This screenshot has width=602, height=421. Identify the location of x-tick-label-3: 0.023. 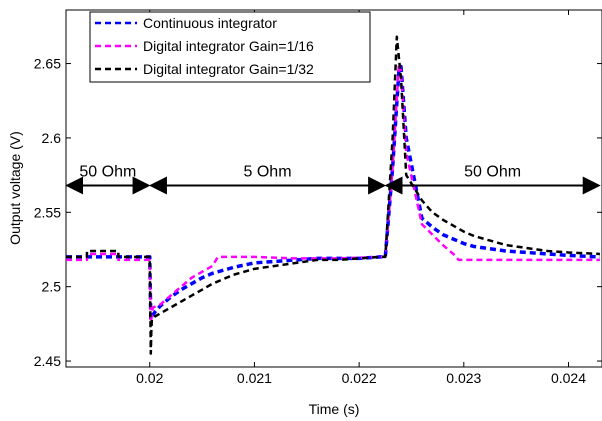
(463, 378).